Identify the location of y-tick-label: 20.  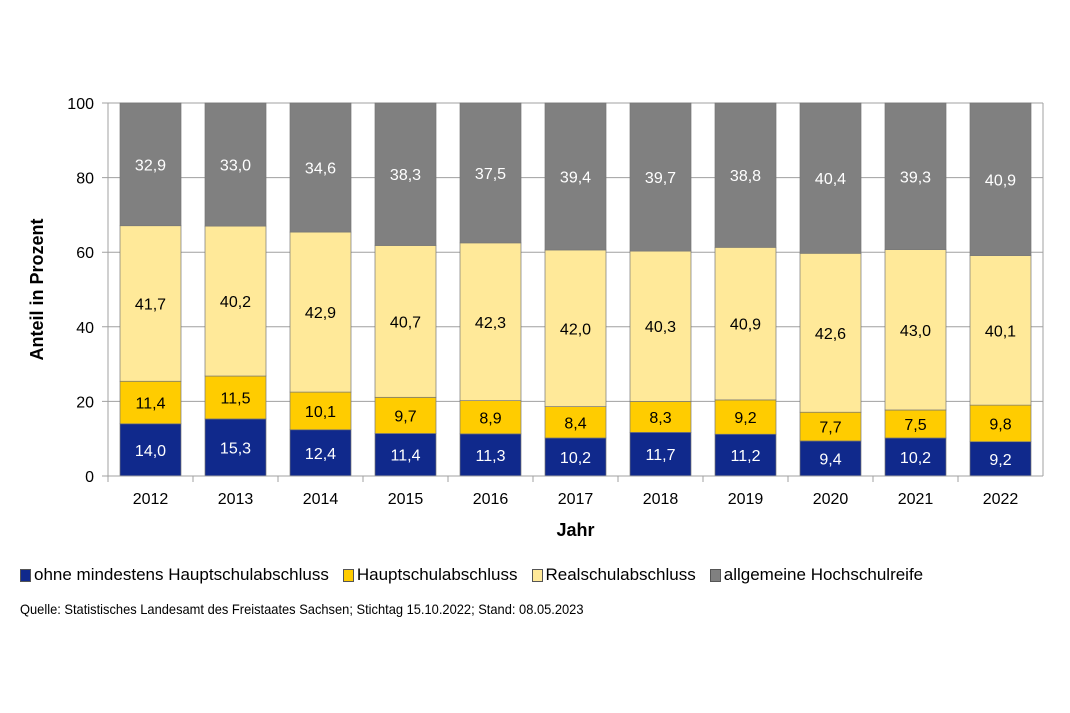
(85, 402).